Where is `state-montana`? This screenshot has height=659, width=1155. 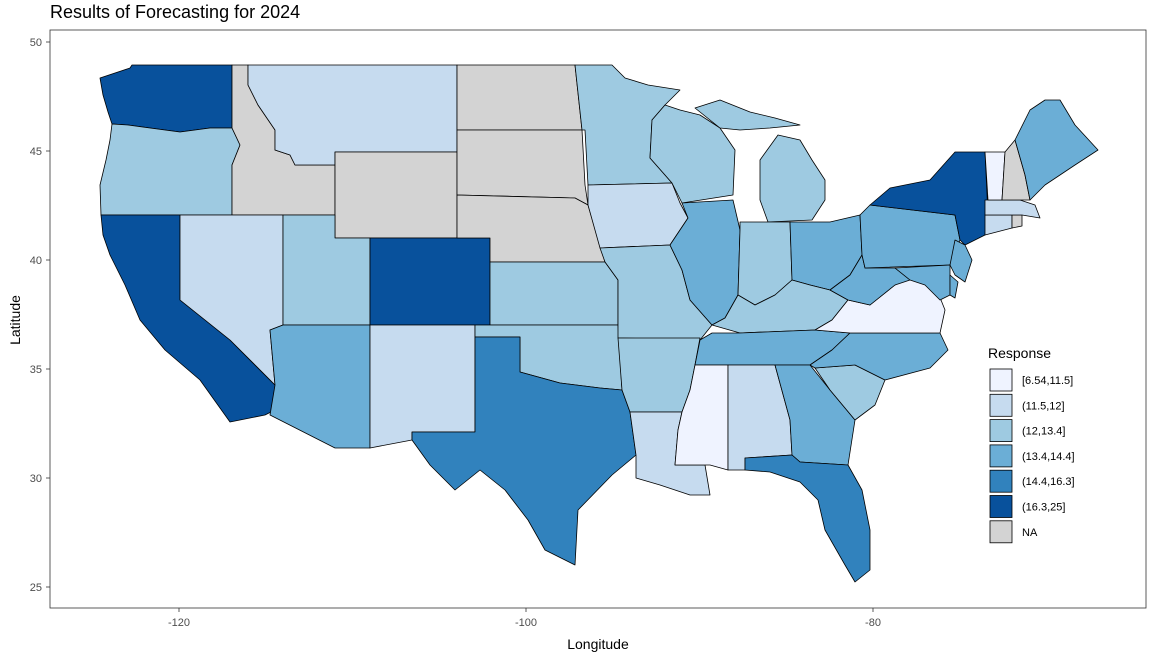 state-montana is located at coordinates (352, 115).